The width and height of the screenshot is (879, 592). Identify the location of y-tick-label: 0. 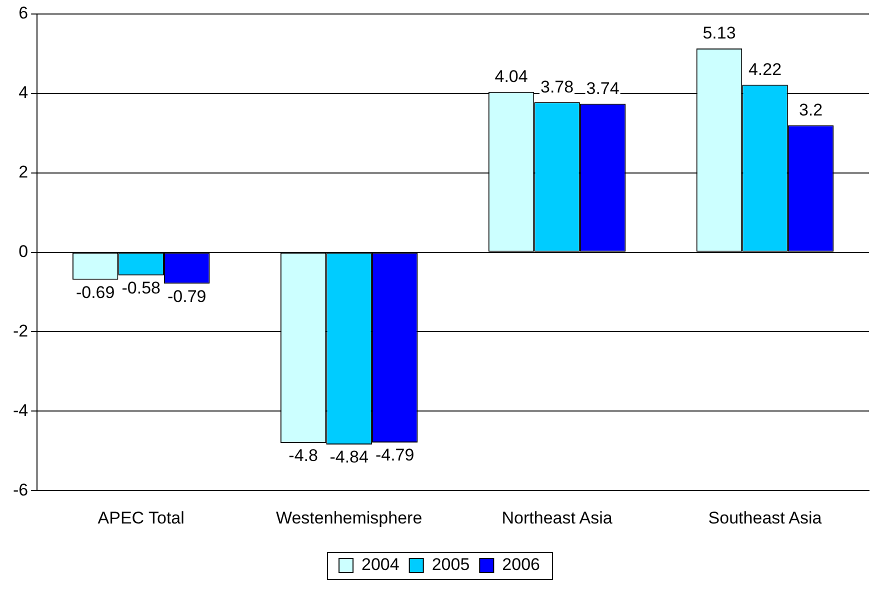
(23, 251).